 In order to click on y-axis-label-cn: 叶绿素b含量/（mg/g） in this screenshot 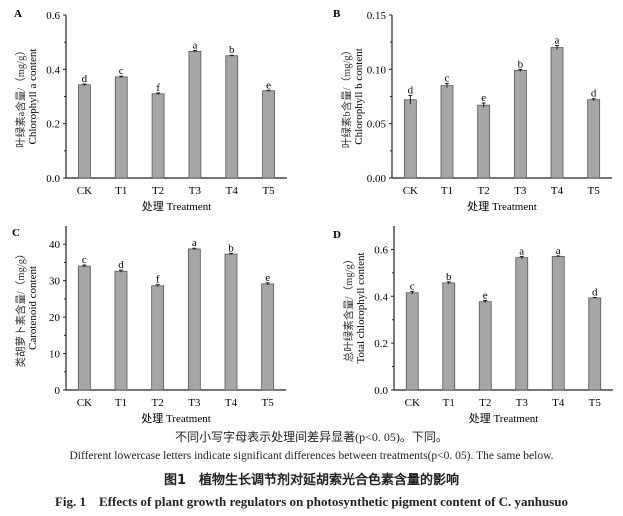, I will do `click(346, 96)`.